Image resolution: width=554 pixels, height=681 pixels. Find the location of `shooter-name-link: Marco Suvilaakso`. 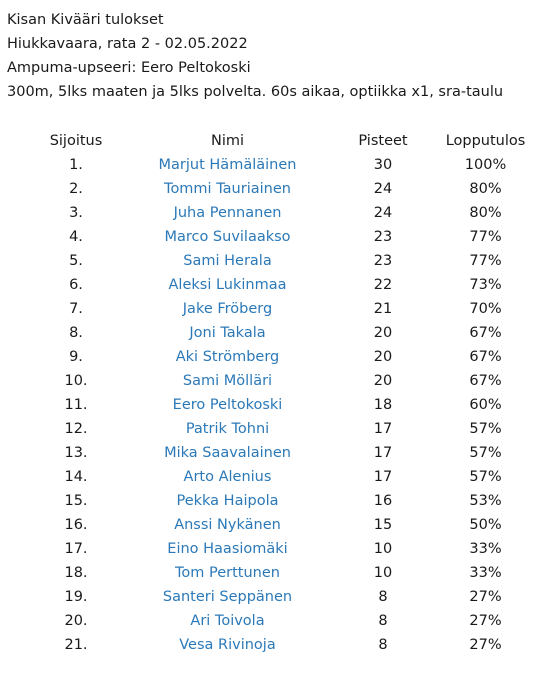

shooter-name-link: Marco Suvilaakso is located at coordinates (227, 237).